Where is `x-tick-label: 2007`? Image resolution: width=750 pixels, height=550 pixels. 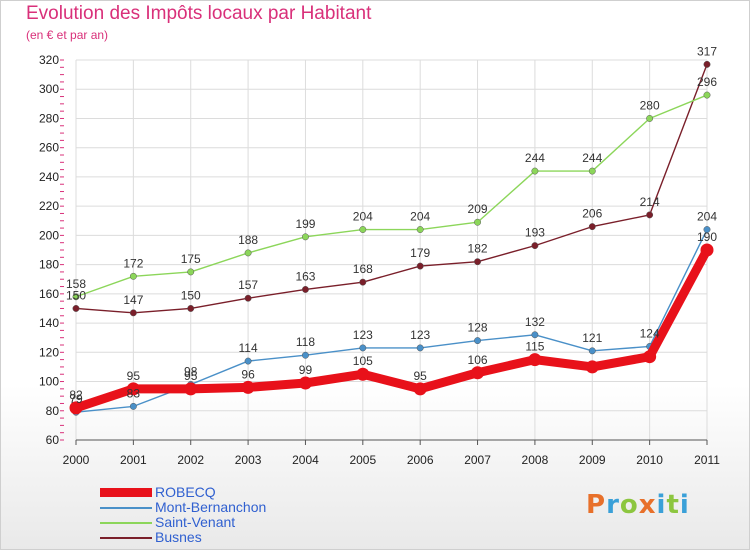
x-tick-label: 2007 is located at coordinates (477, 460).